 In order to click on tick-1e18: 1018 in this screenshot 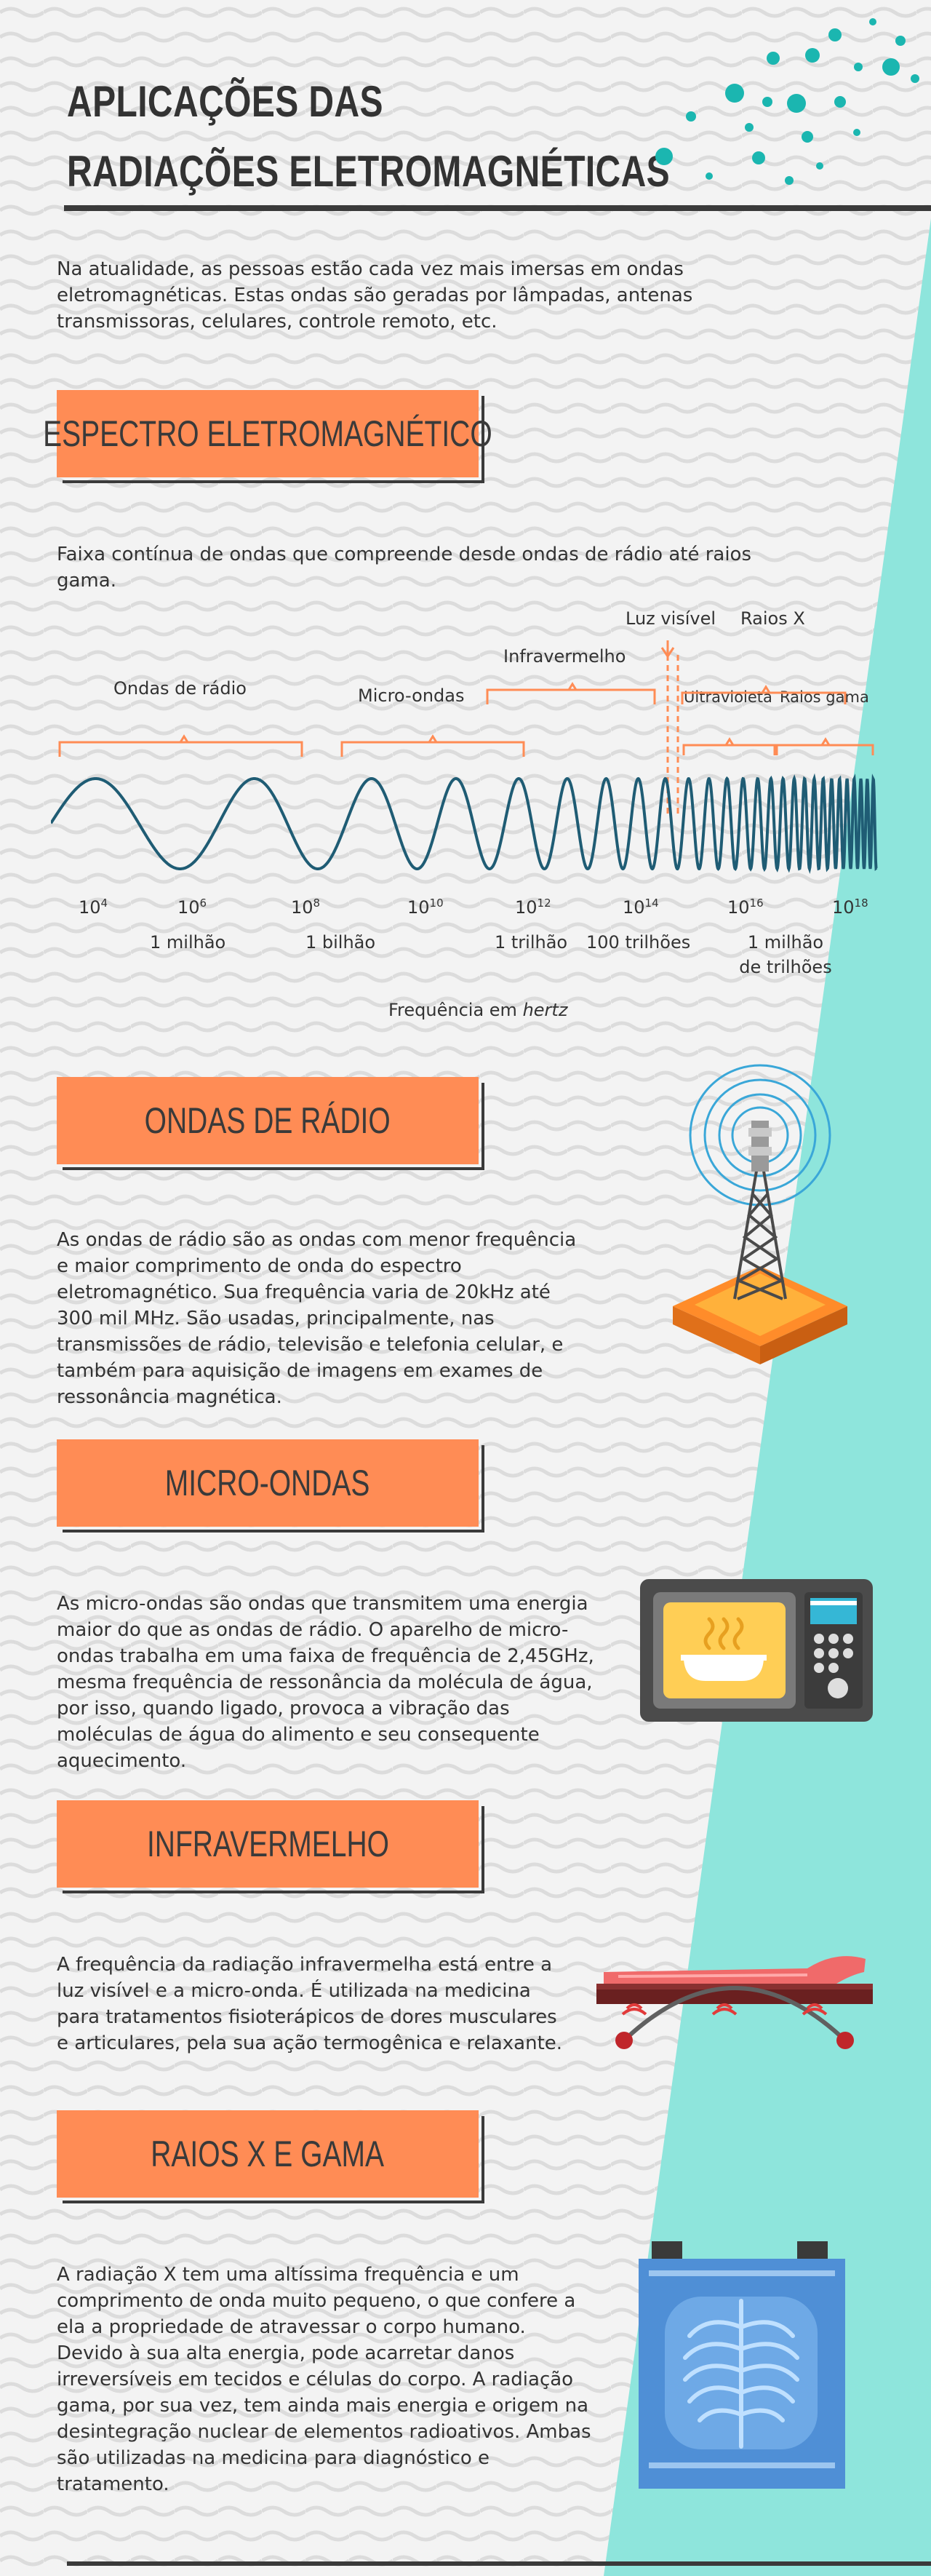, I will do `click(850, 907)`.